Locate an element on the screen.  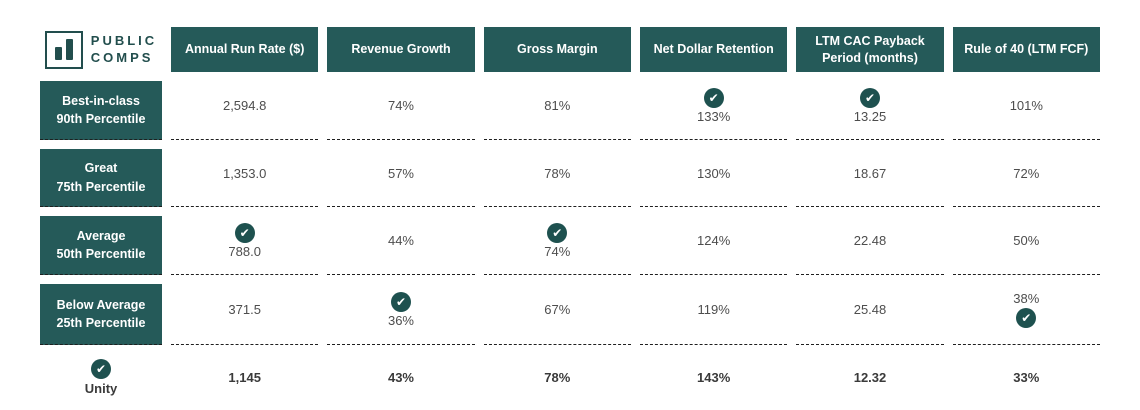
table-cell: ✔ 13.25 is located at coordinates (870, 106).